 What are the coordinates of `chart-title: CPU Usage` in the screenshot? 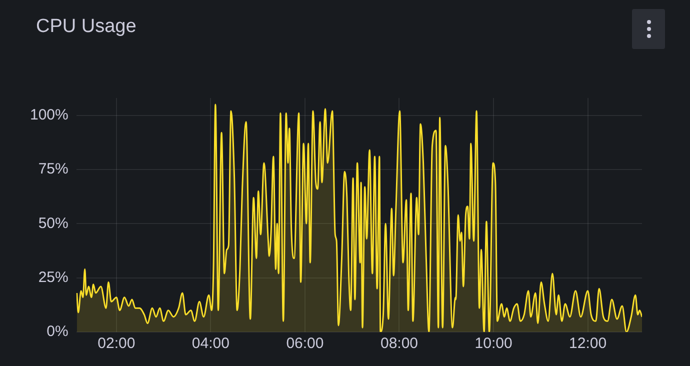 It's located at (86, 27).